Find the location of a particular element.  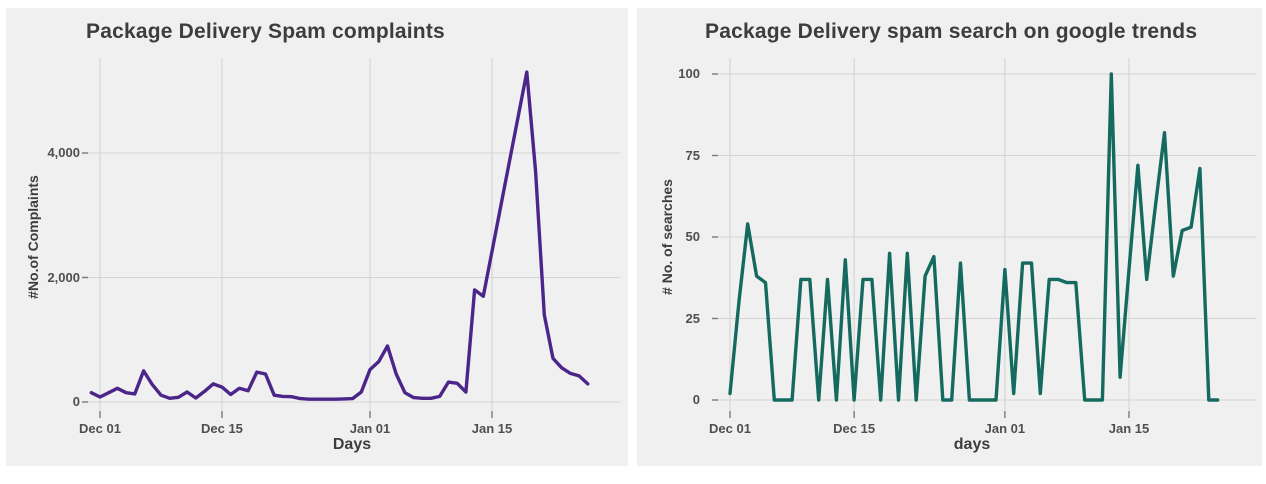

y-axis-label-complaints: #No.of Complaints is located at coordinates (33, 237).